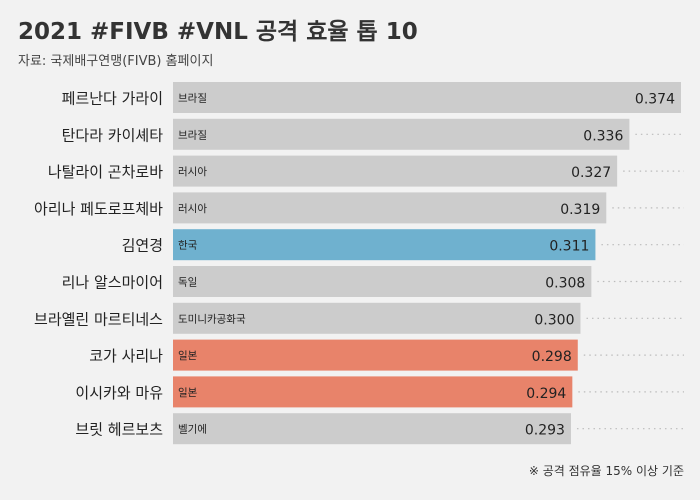  Describe the element at coordinates (545, 431) in the screenshot. I see `value-label: 0.293` at that location.